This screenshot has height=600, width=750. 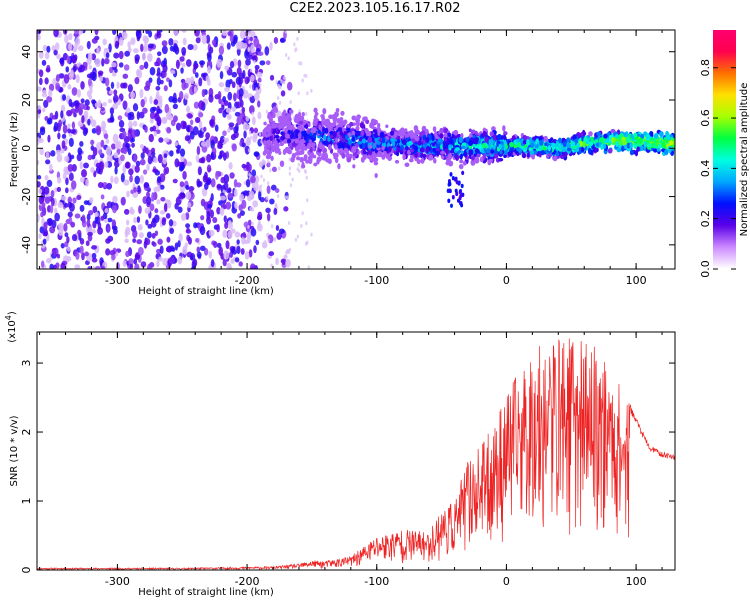 What do you see at coordinates (117, 581) in the screenshot?
I see `snr-x-tick-label: -300` at bounding box center [117, 581].